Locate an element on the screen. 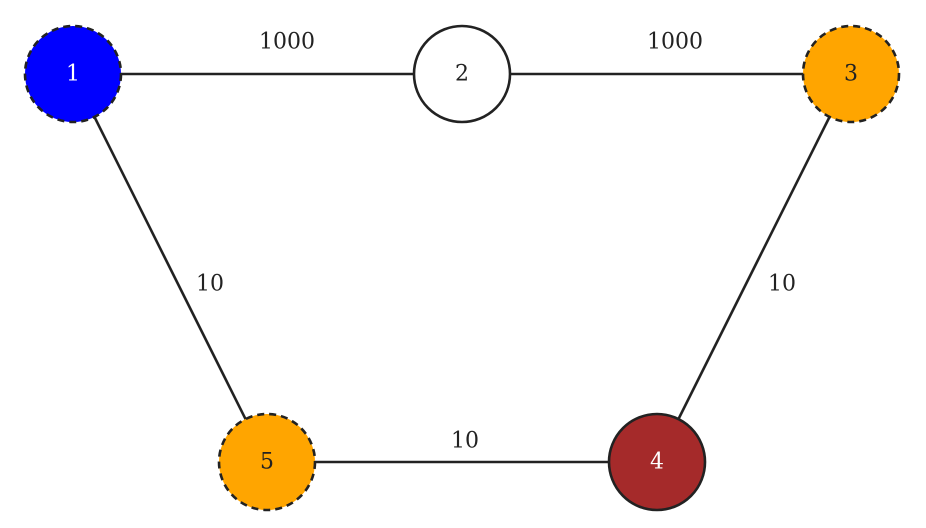 This screenshot has width=926, height=528. node-1: 1 is located at coordinates (73, 74).